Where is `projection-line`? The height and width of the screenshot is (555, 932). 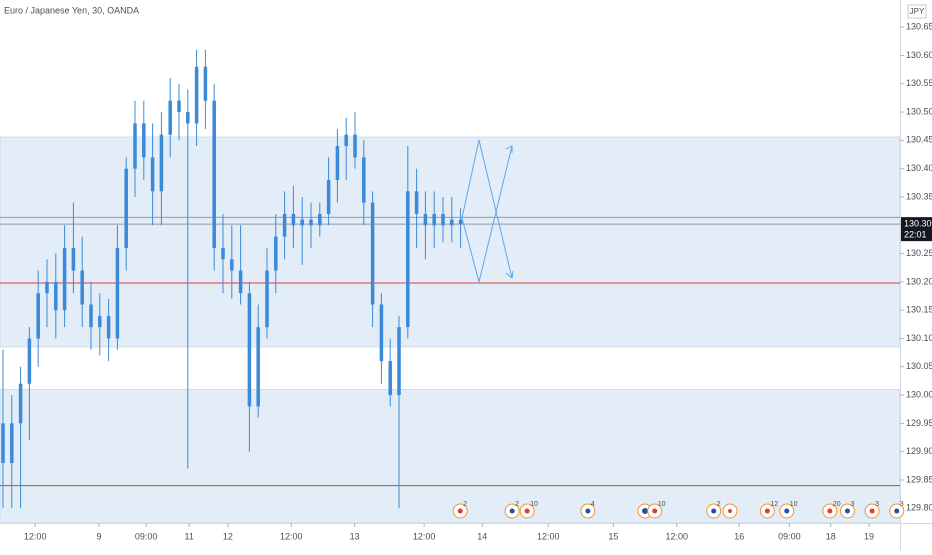 projection-line is located at coordinates (487, 214).